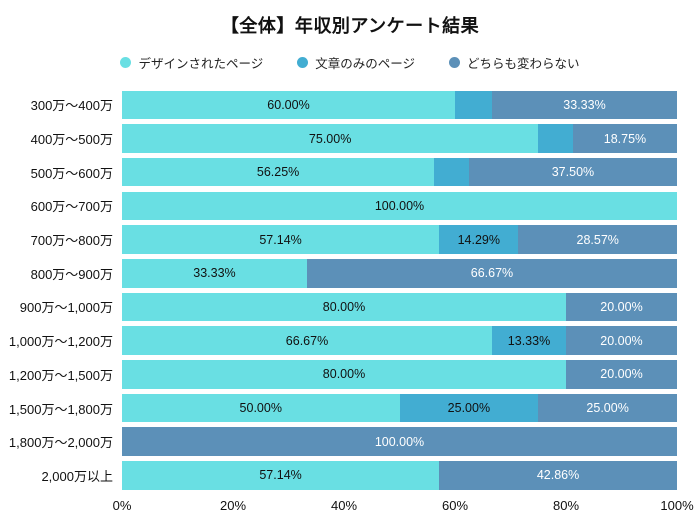 The image size is (700, 525). Describe the element at coordinates (66, 308) in the screenshot. I see `row-label: 900万〜1,000万` at that location.